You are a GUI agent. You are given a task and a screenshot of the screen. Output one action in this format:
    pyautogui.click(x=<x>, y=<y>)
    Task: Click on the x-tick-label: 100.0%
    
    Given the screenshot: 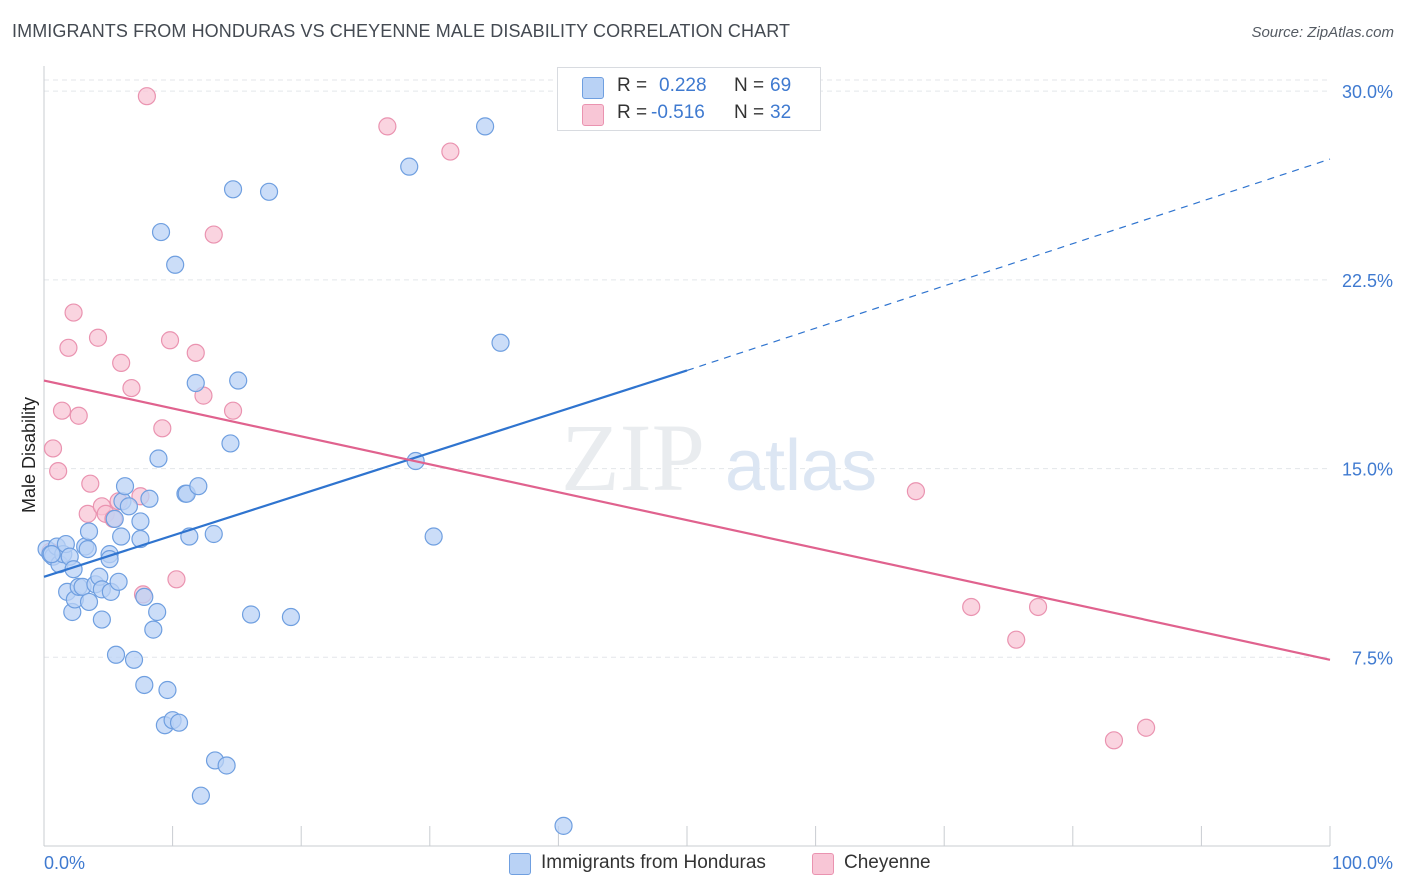 What is the action you would take?
    pyautogui.click(x=1362, y=863)
    